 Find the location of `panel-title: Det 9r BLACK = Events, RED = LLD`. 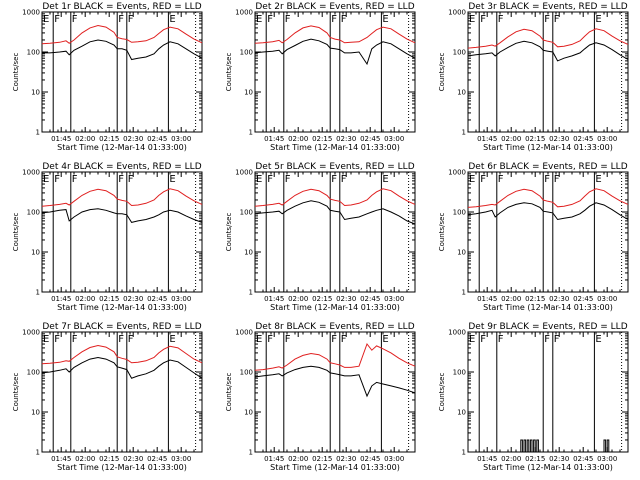

panel-title: Det 9r BLACK = Events, RED = LLD is located at coordinates (547, 327).